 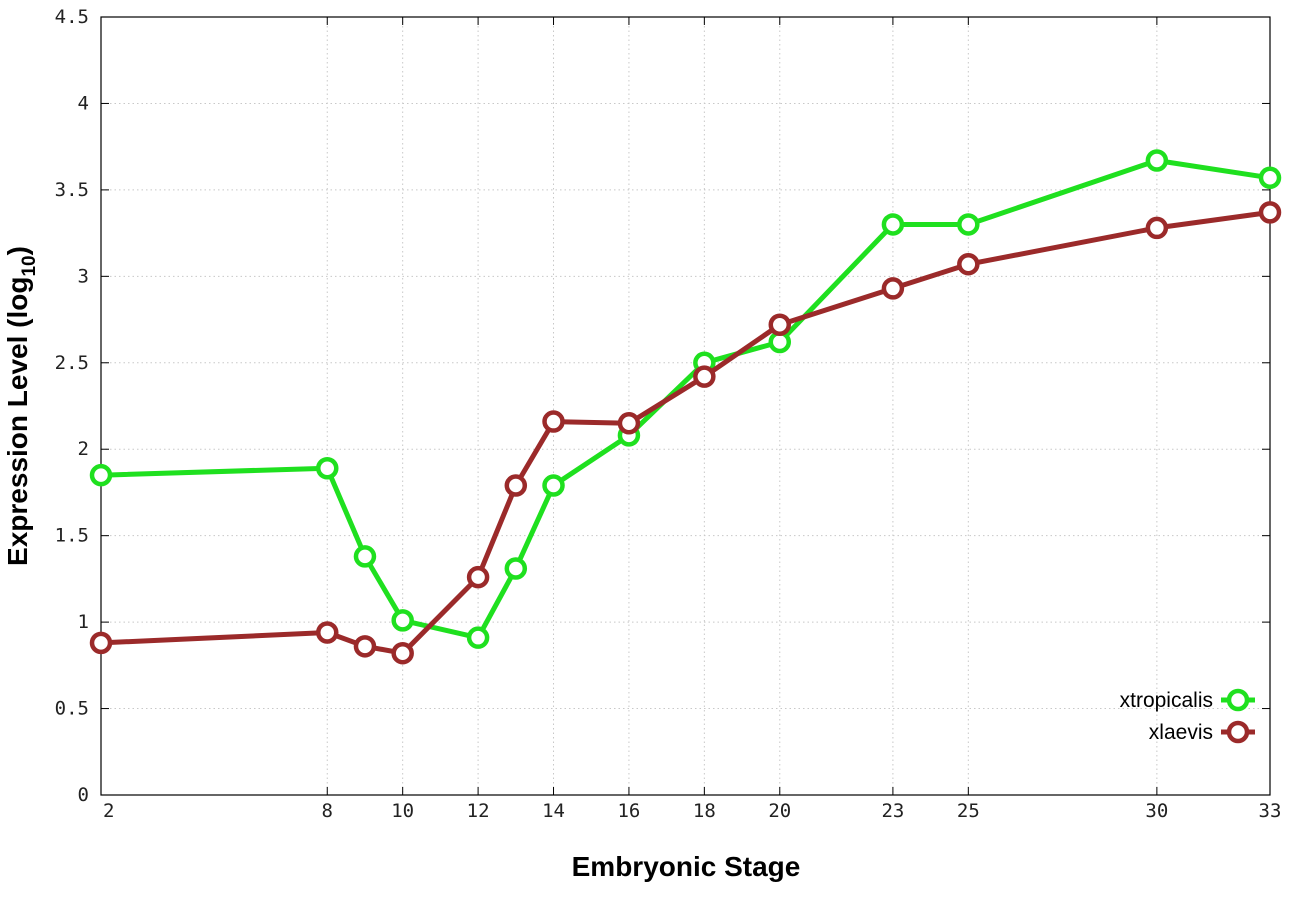 What do you see at coordinates (1166, 700) in the screenshot?
I see `legend-label-xtropicalis: xtropicalis` at bounding box center [1166, 700].